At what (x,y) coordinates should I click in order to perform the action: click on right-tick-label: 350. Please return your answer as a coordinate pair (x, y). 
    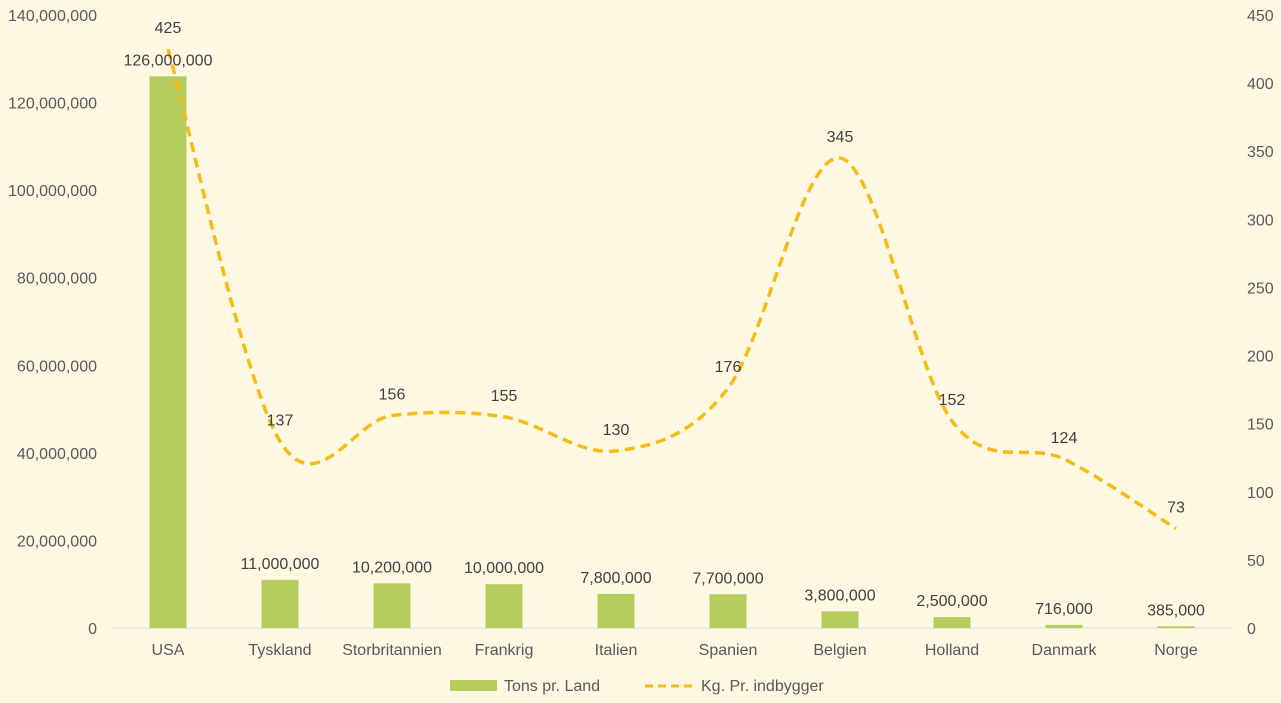
    Looking at the image, I should click on (1260, 152).